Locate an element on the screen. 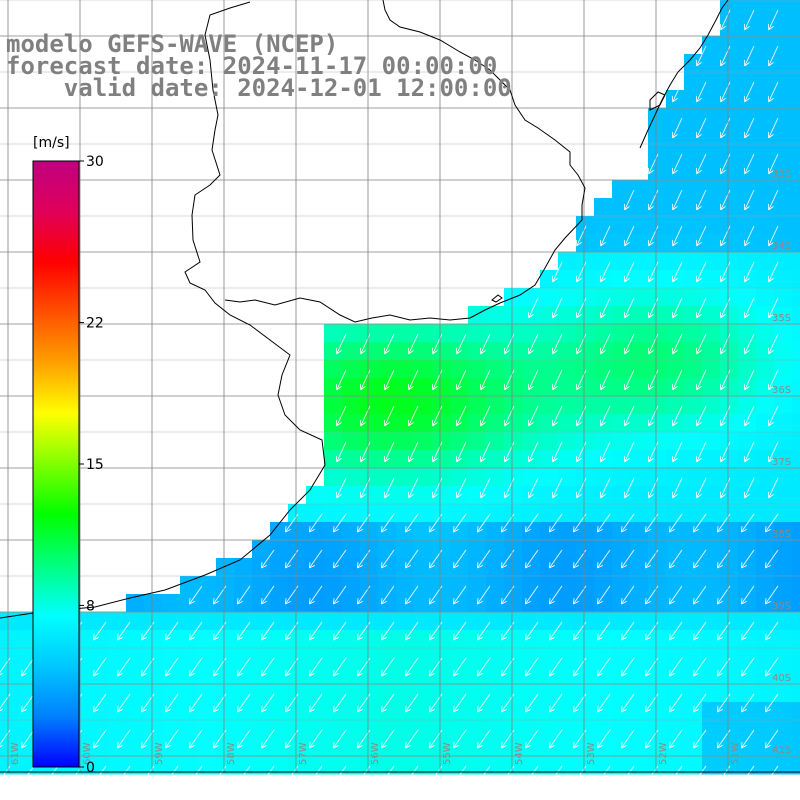  title-valid-date: valid date: 2024-12-01 12:00:00 is located at coordinates (259, 88).